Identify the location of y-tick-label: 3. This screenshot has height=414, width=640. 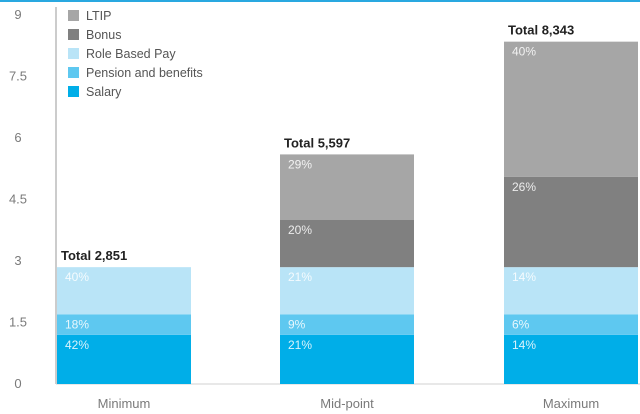
(17, 260).